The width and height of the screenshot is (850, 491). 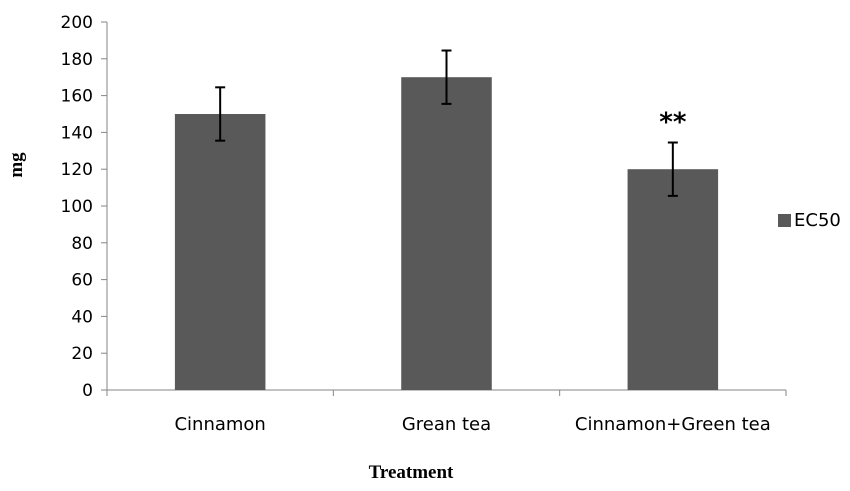 What do you see at coordinates (77, 170) in the screenshot?
I see `y-tick-label: 120` at bounding box center [77, 170].